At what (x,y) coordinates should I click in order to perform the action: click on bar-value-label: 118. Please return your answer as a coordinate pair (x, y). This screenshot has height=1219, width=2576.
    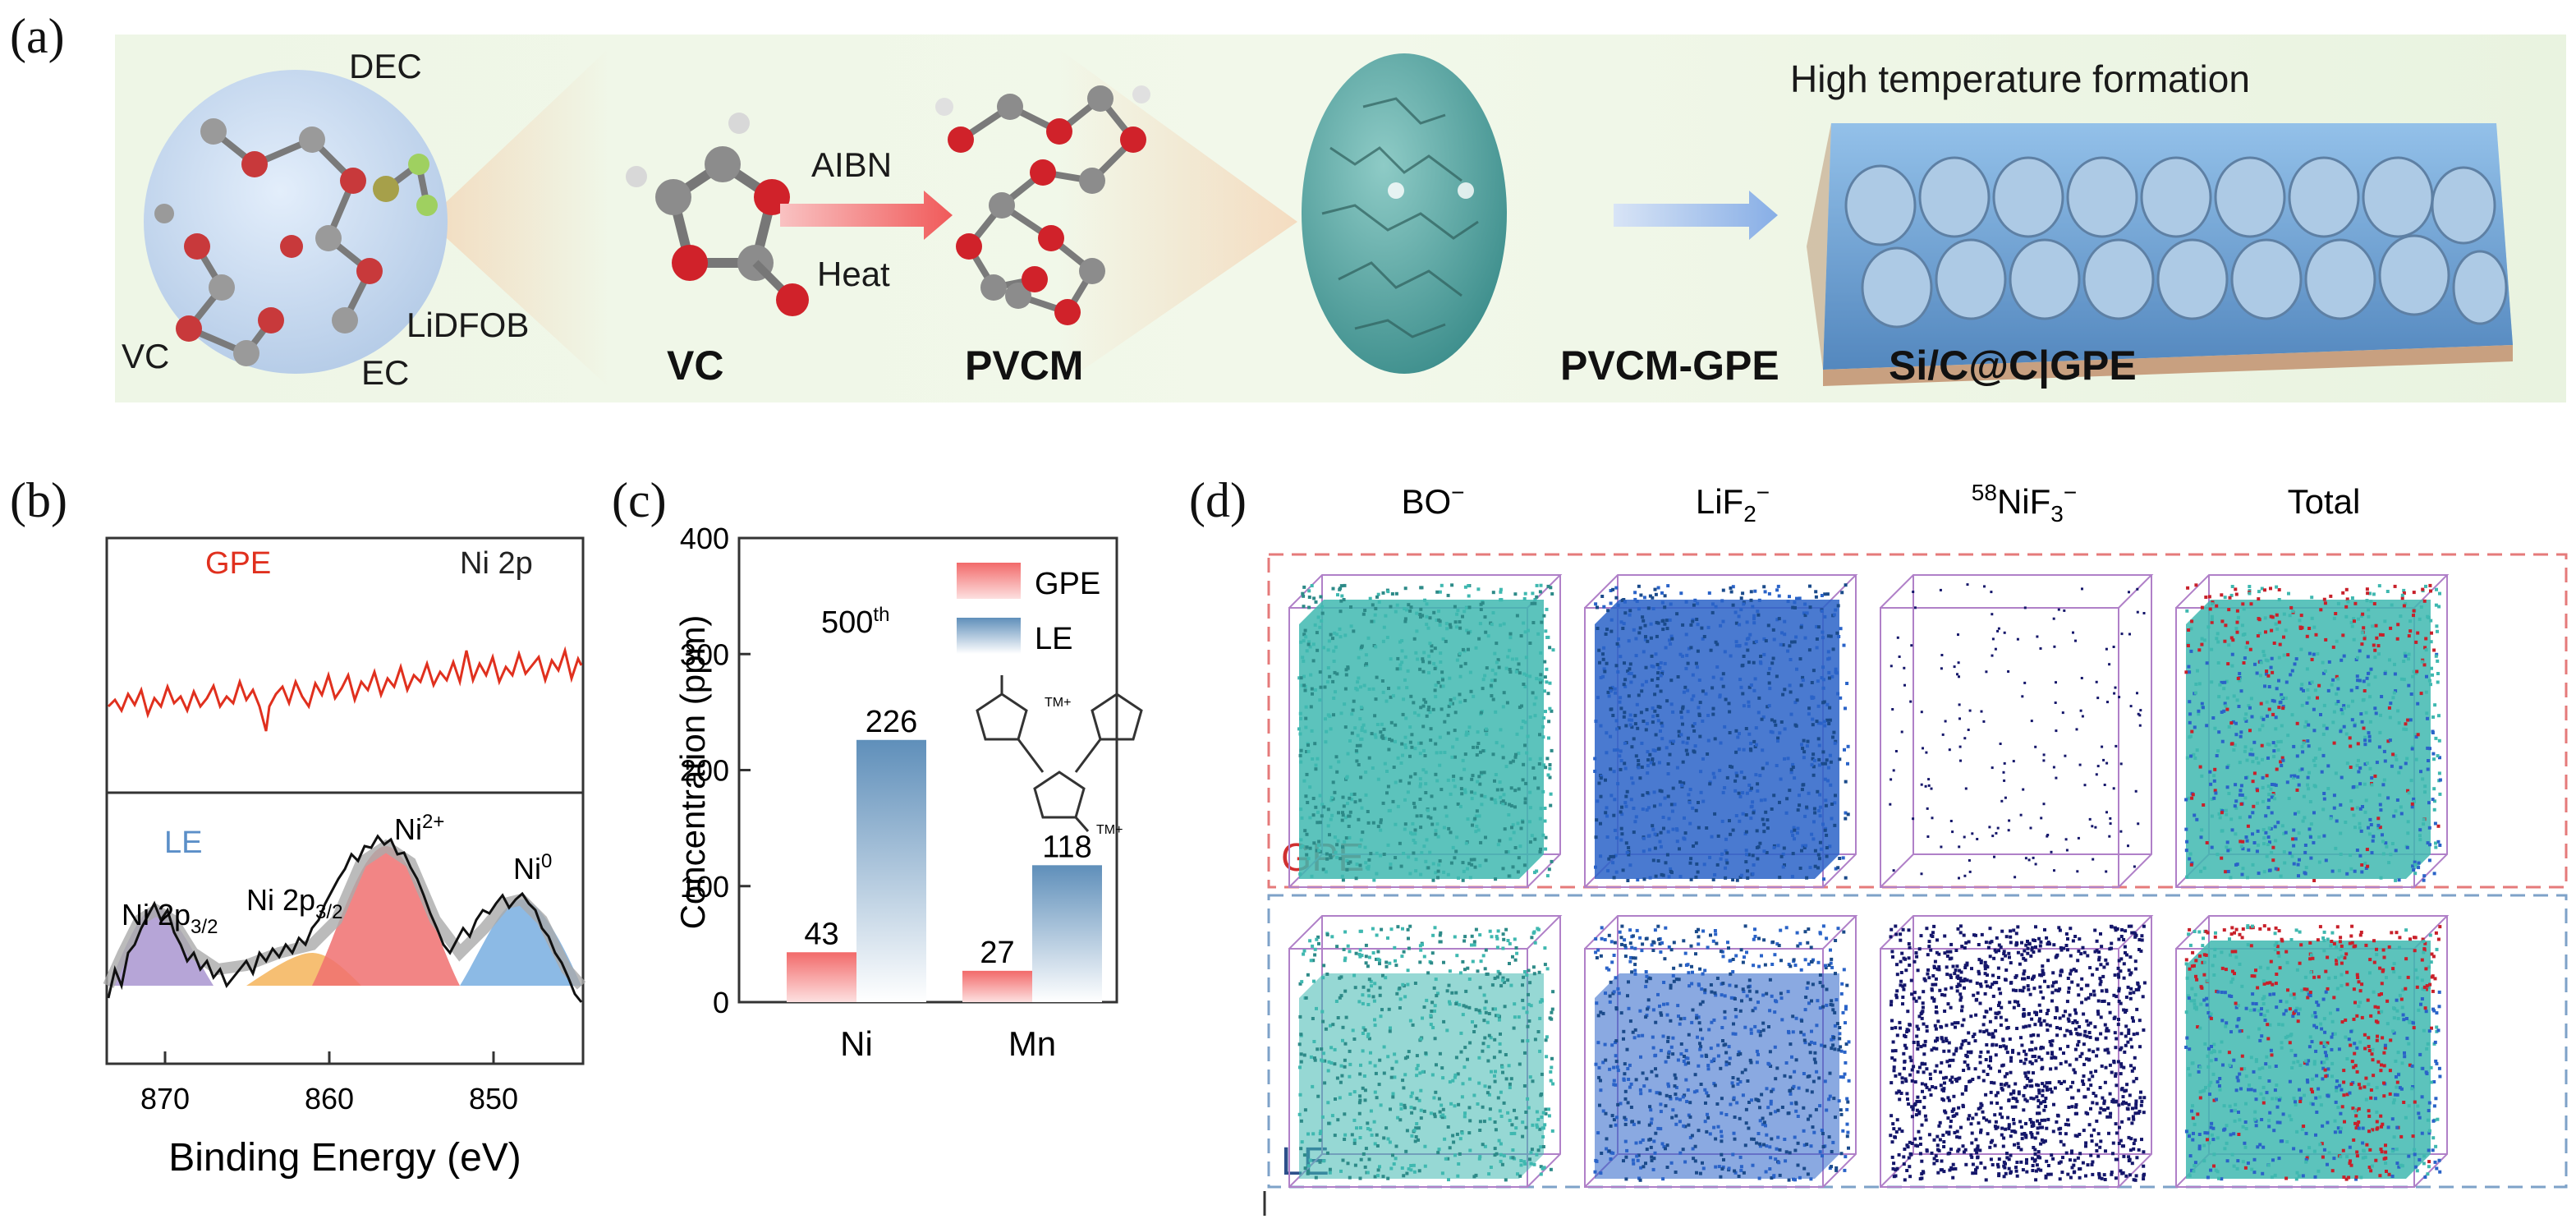
    Looking at the image, I should click on (1067, 847).